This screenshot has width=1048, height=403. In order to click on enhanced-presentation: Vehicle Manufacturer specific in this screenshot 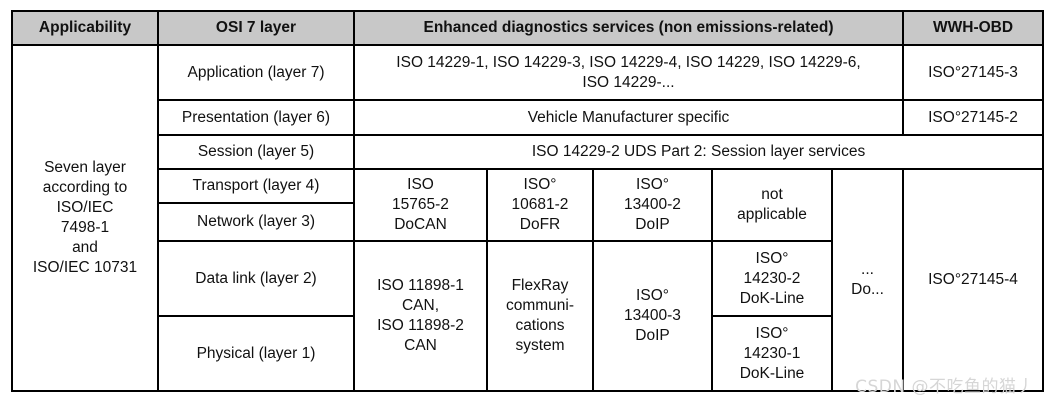, I will do `click(628, 117)`.